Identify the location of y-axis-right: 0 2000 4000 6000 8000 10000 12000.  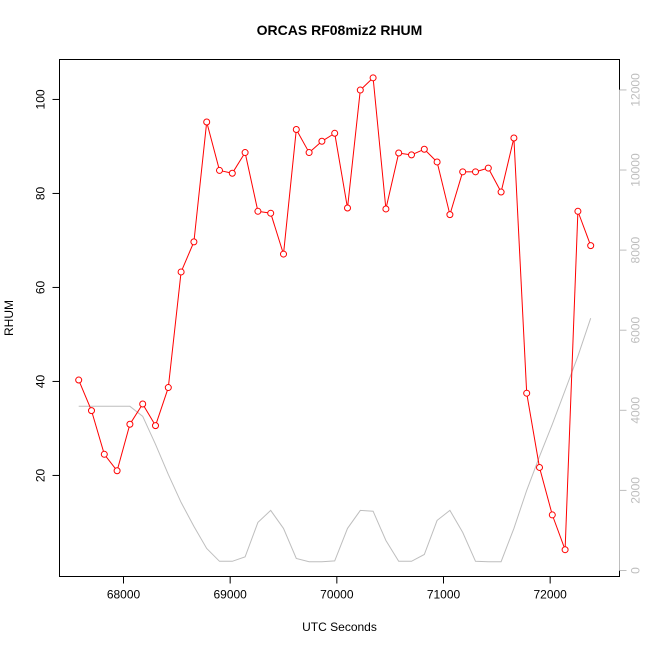
(631, 323).